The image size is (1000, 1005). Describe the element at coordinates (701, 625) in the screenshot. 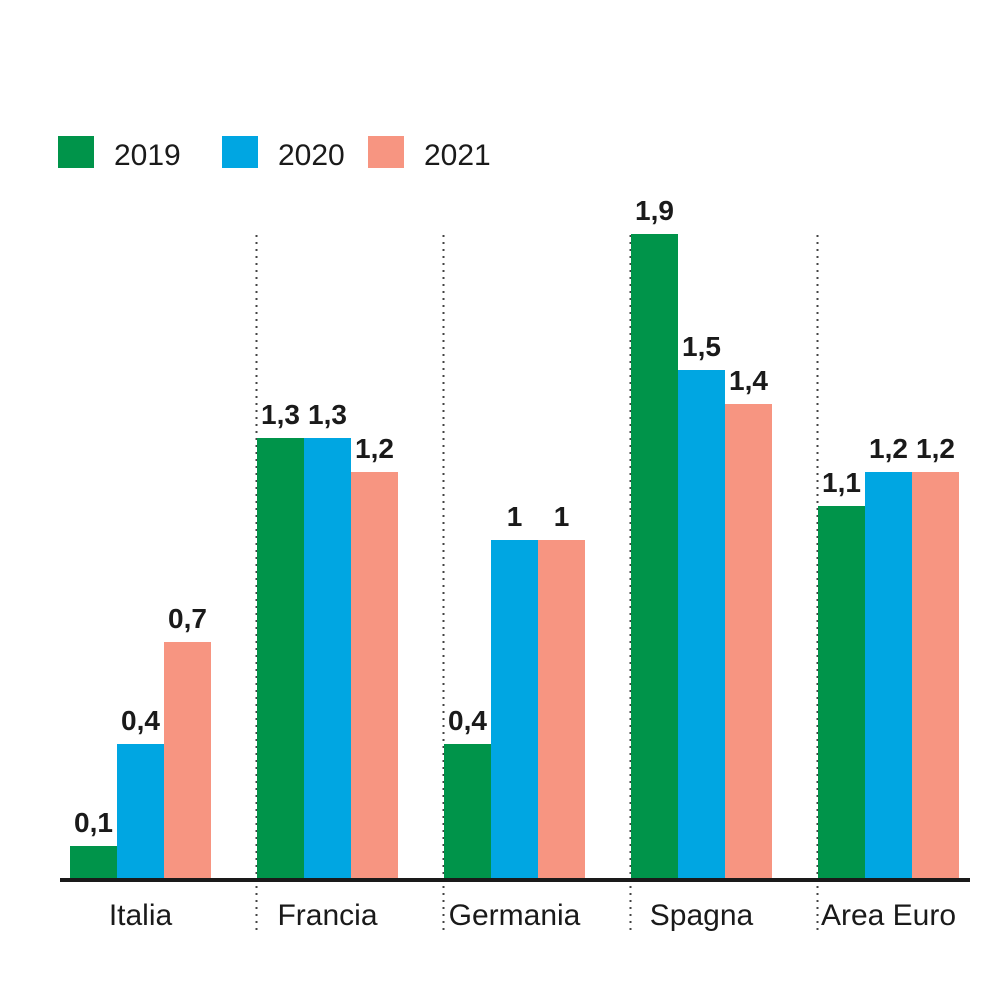

I see `bar-spagna-2020` at that location.